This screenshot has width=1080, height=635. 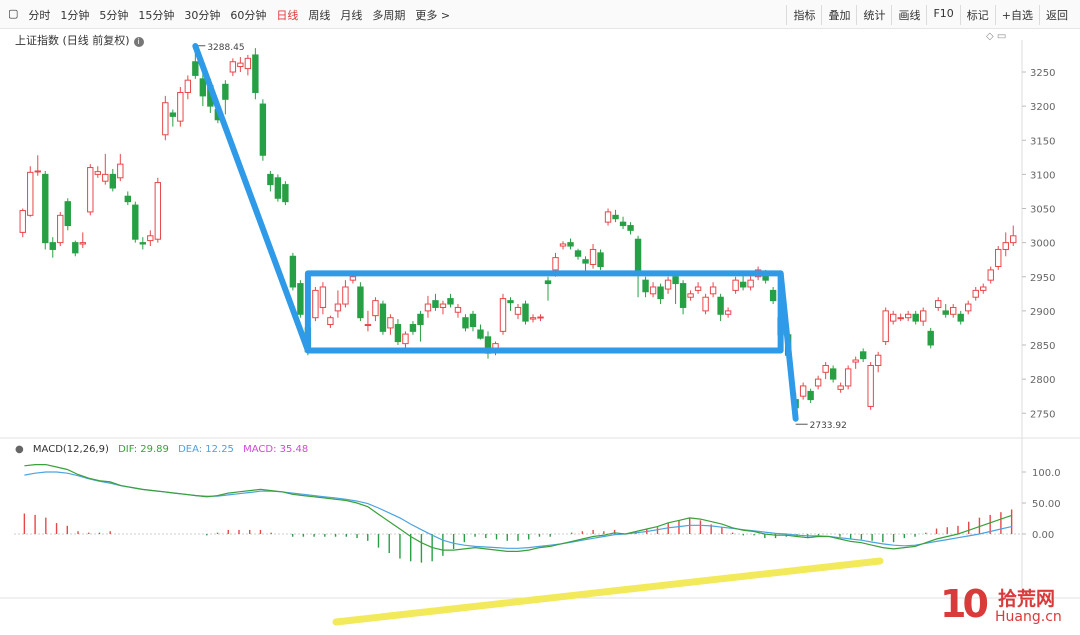 I want to click on price-tick-label-1: 3200, so click(x=1042, y=107).